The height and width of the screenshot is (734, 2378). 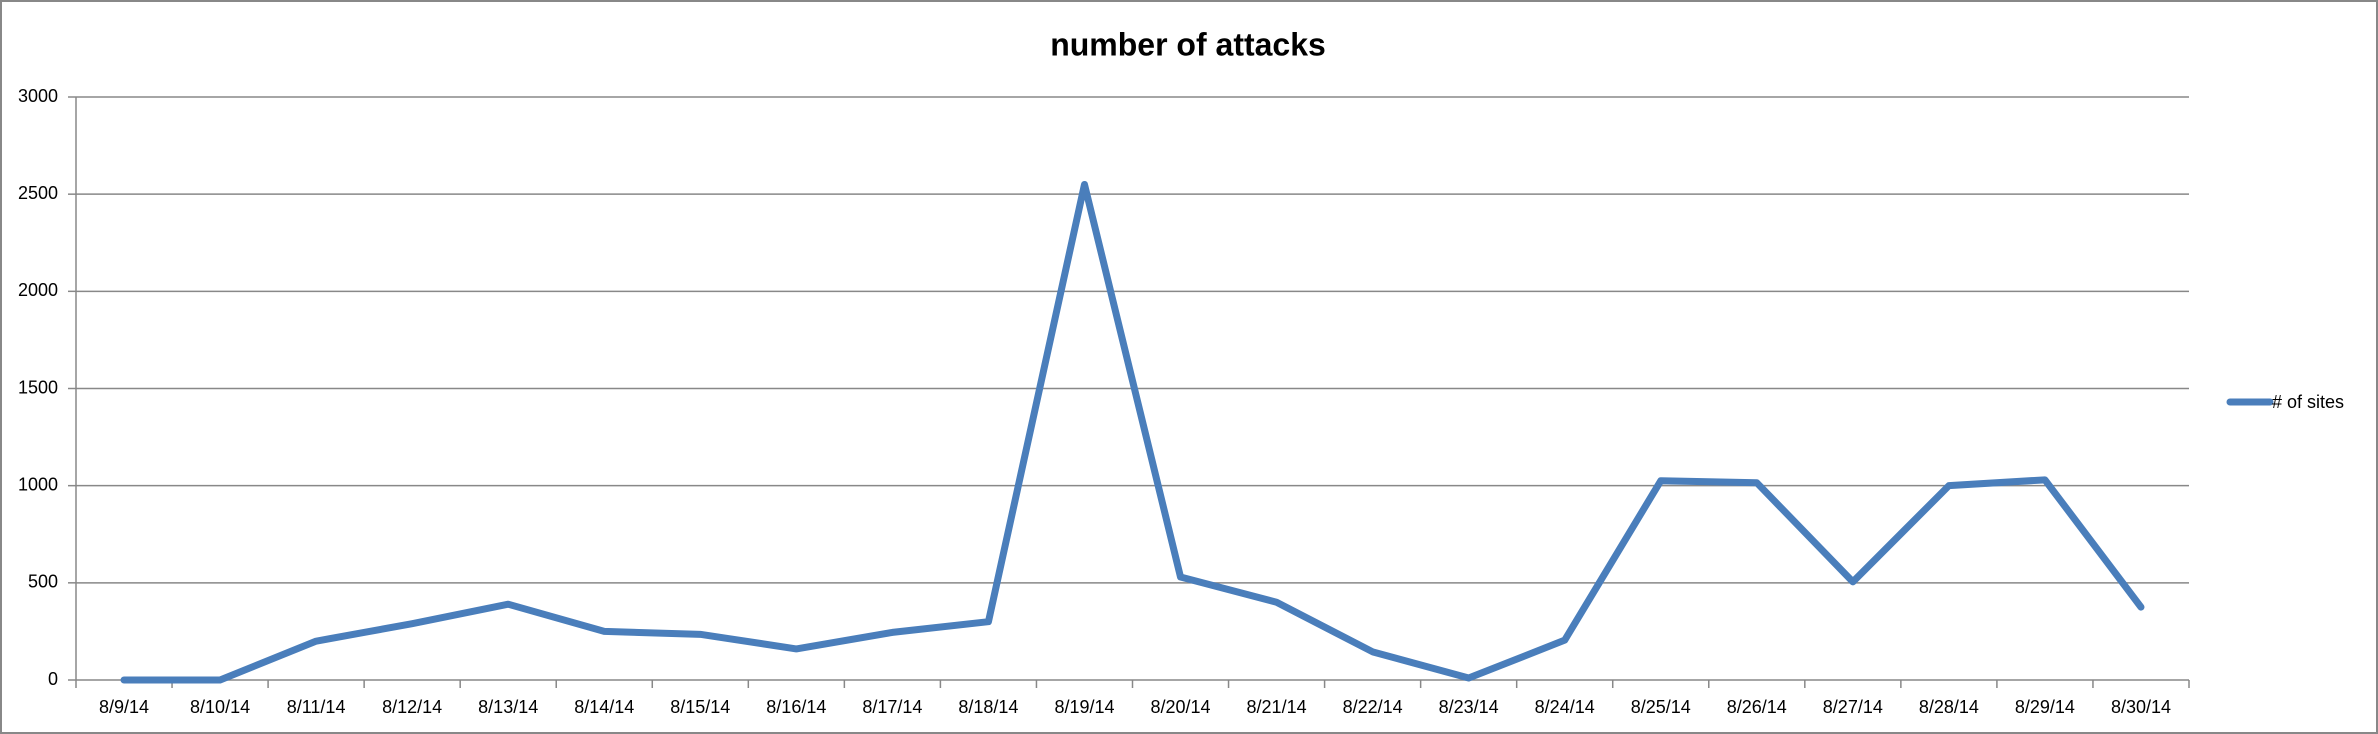 I want to click on y-tick-label: 2500, so click(x=38, y=193).